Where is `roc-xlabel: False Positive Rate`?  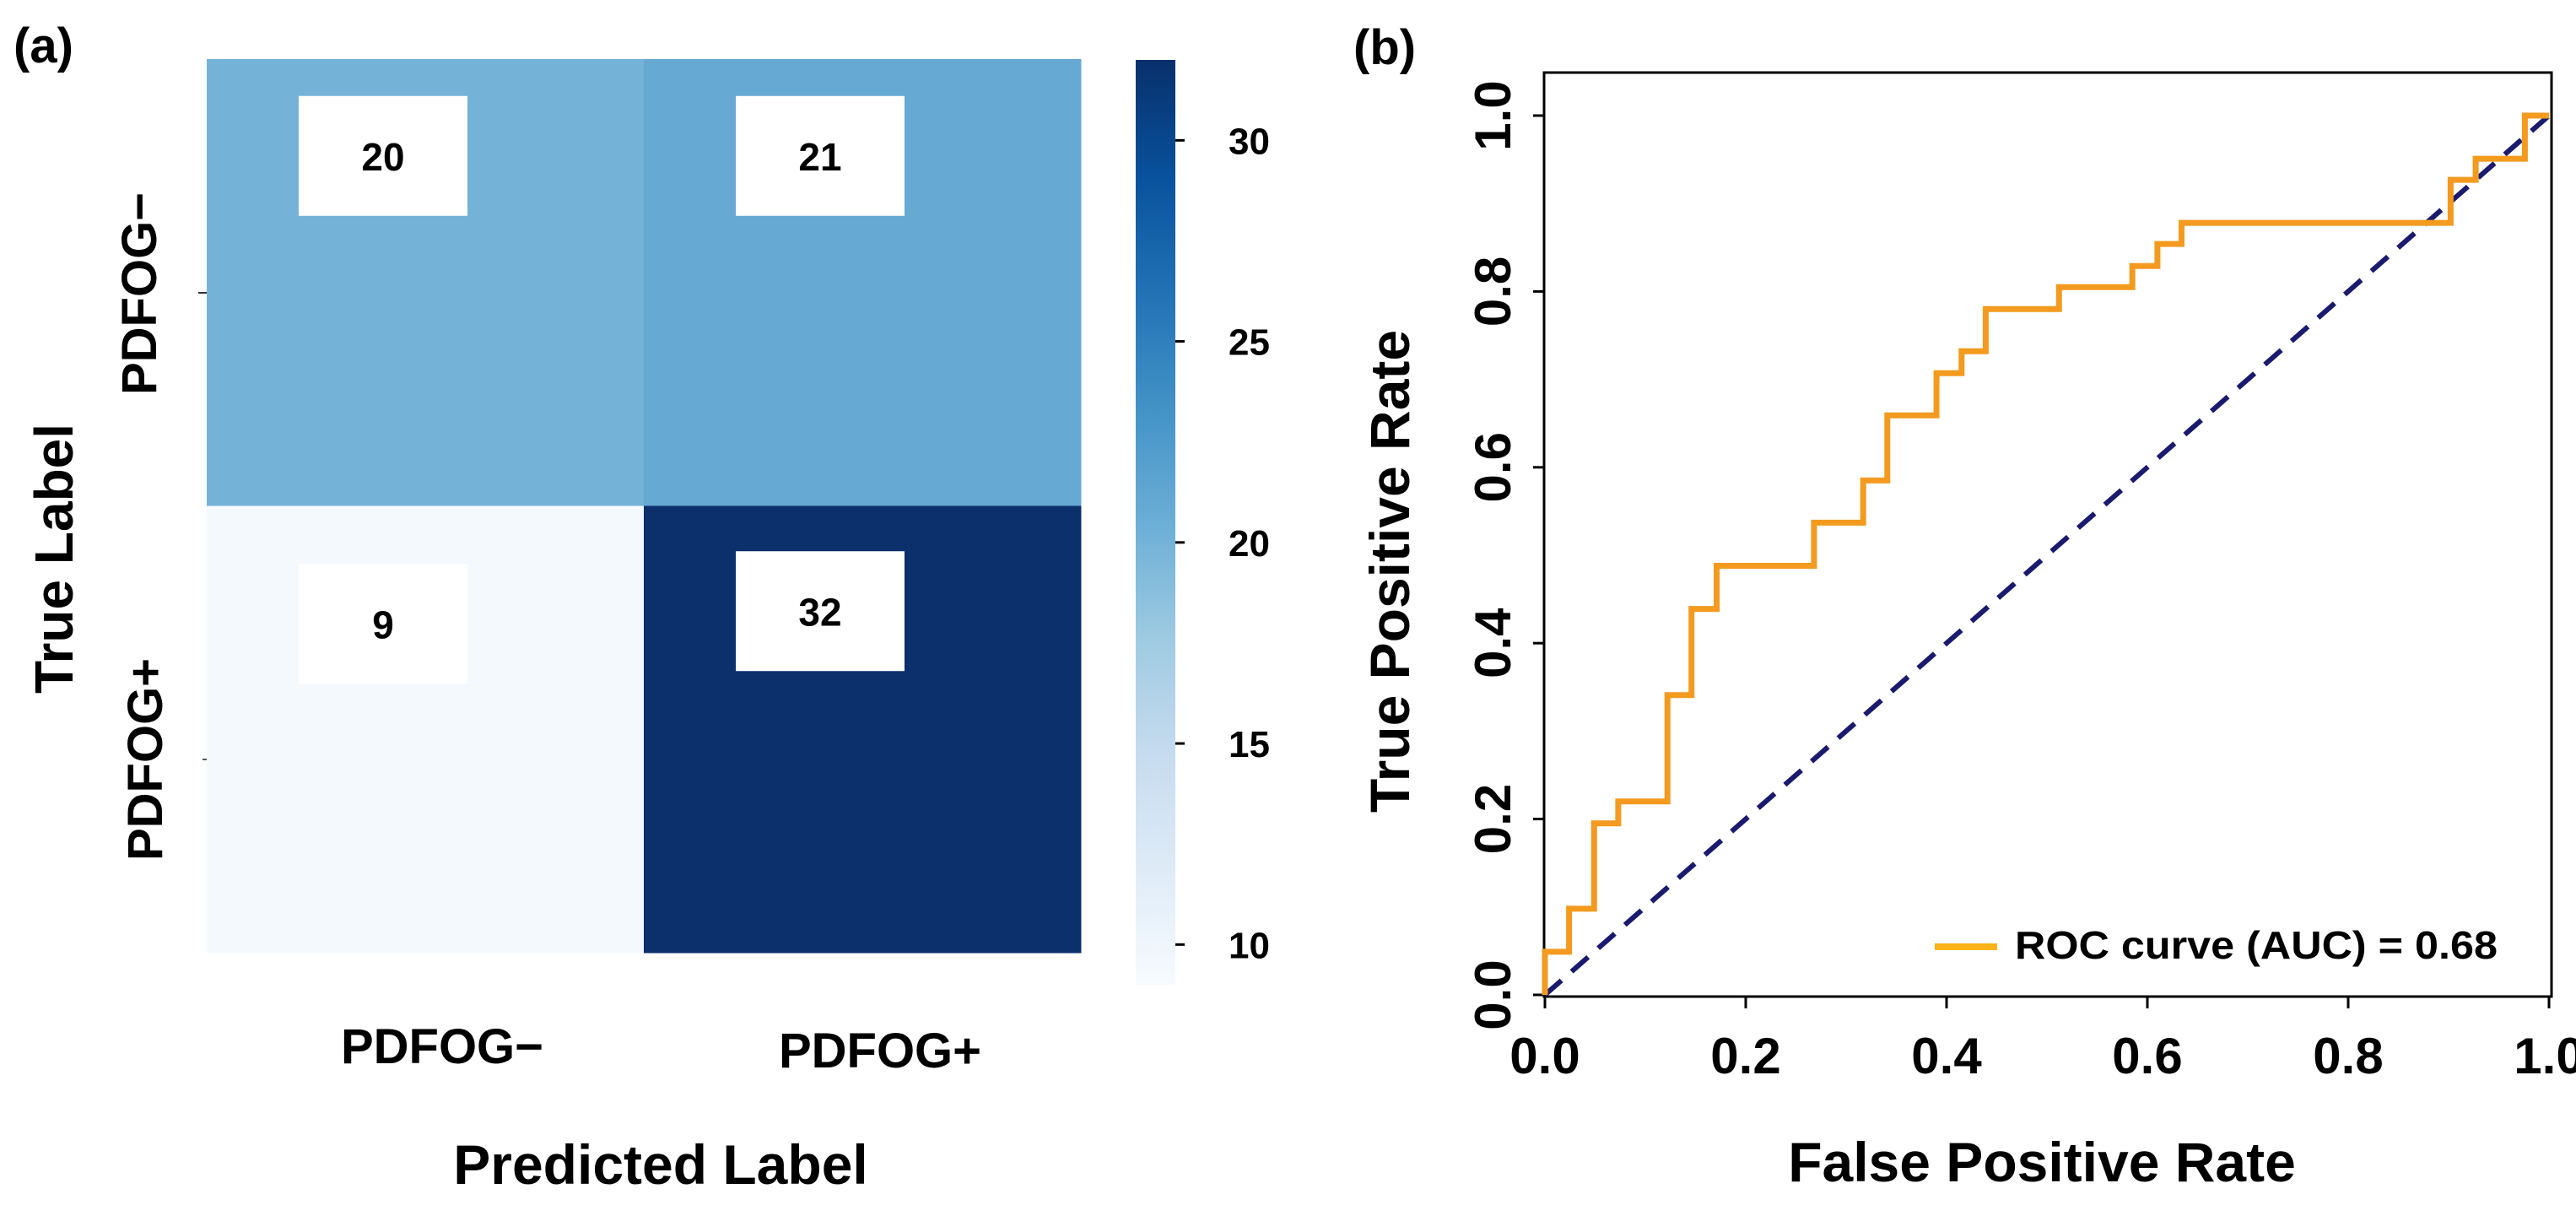 roc-xlabel: False Positive Rate is located at coordinates (2042, 1162).